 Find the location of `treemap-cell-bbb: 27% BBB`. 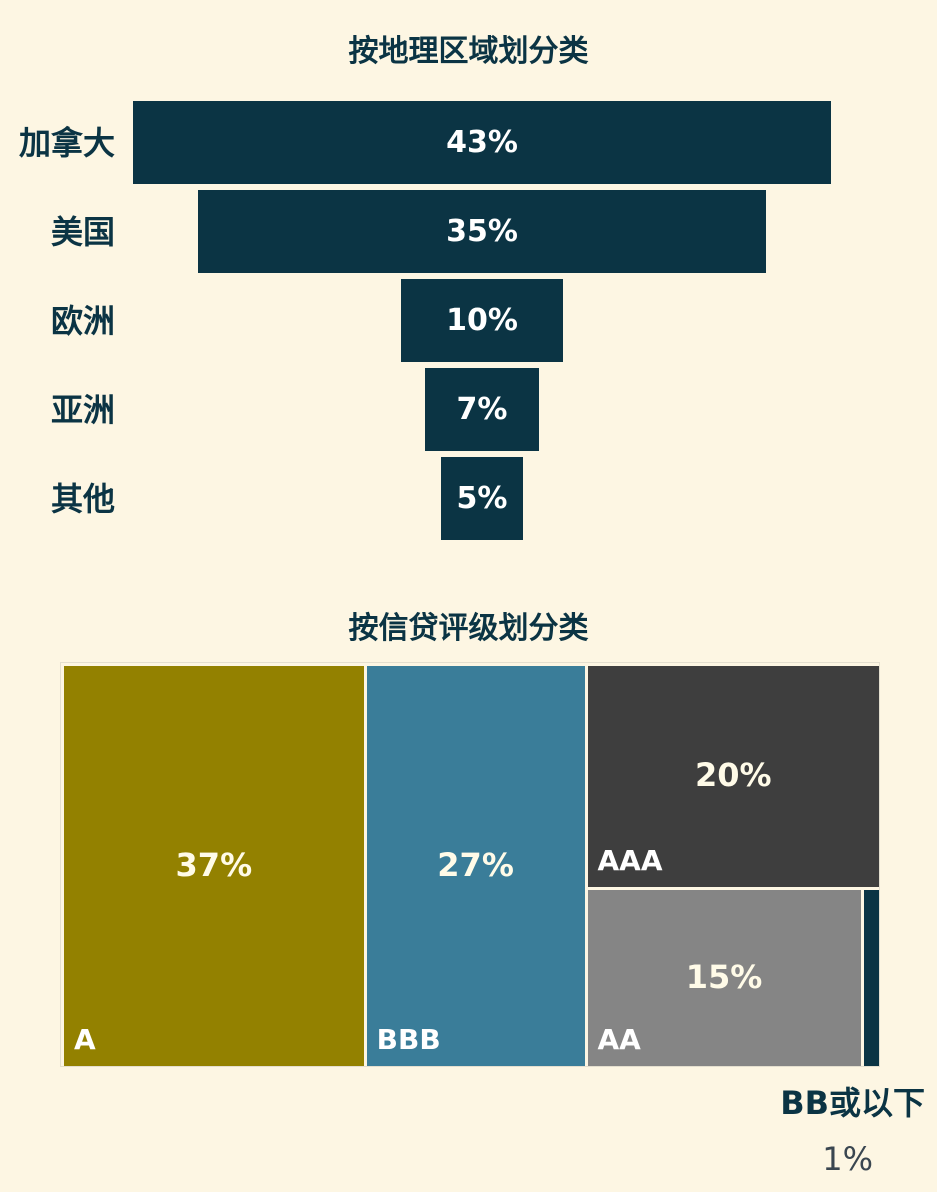

treemap-cell-bbb: 27% BBB is located at coordinates (475, 866).